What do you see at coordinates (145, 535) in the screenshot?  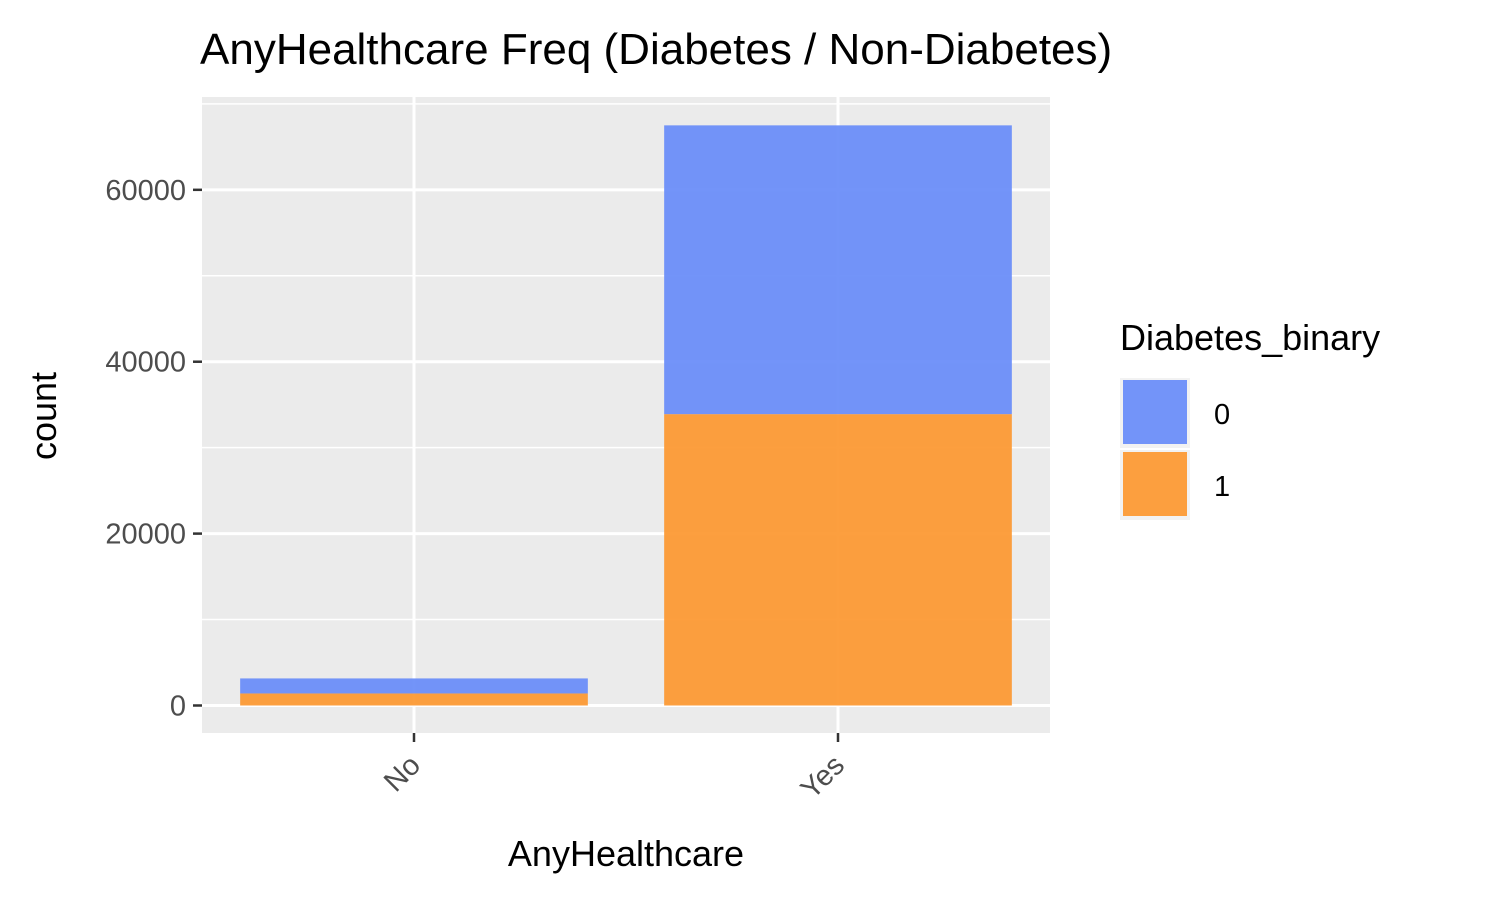 I see `y-tick-label: 20000` at bounding box center [145, 535].